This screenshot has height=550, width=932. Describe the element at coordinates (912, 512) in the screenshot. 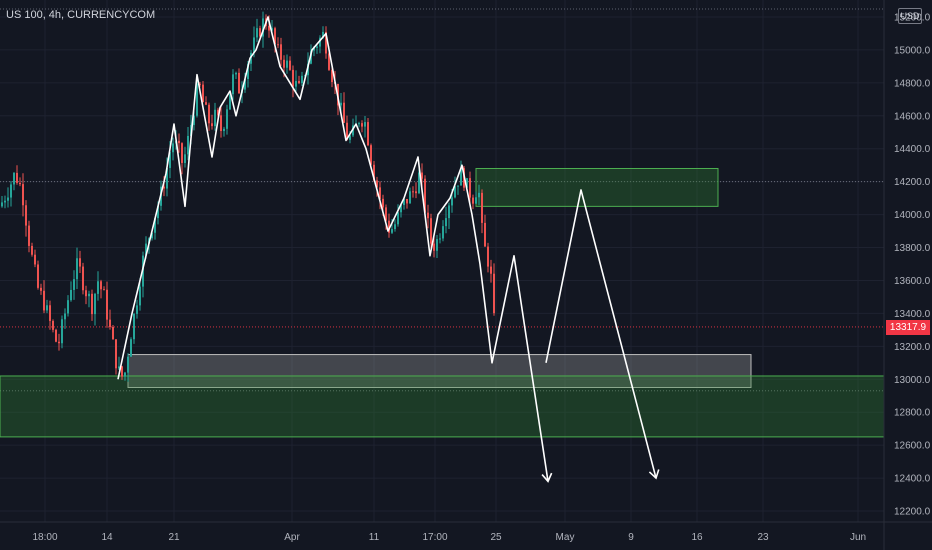

I see `y-tick-label: 12200.0` at that location.